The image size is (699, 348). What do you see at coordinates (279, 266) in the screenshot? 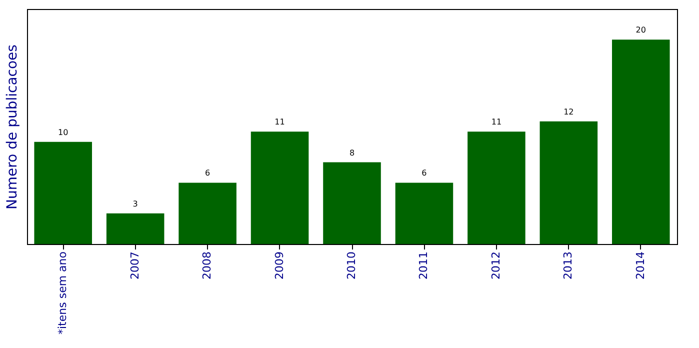
I see `x-tick-label: 2009` at bounding box center [279, 266].